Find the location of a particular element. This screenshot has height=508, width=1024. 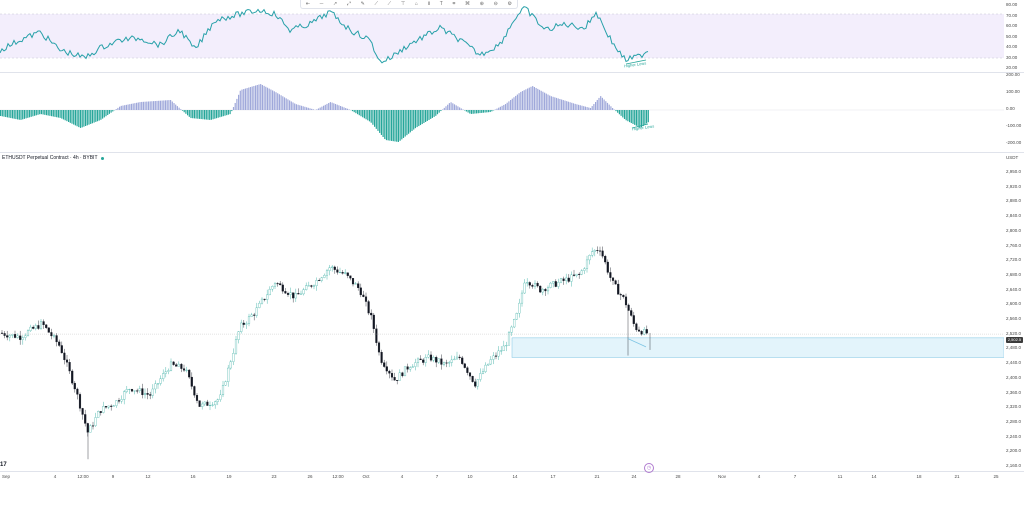

replay-icon: ◷ is located at coordinates (649, 468).